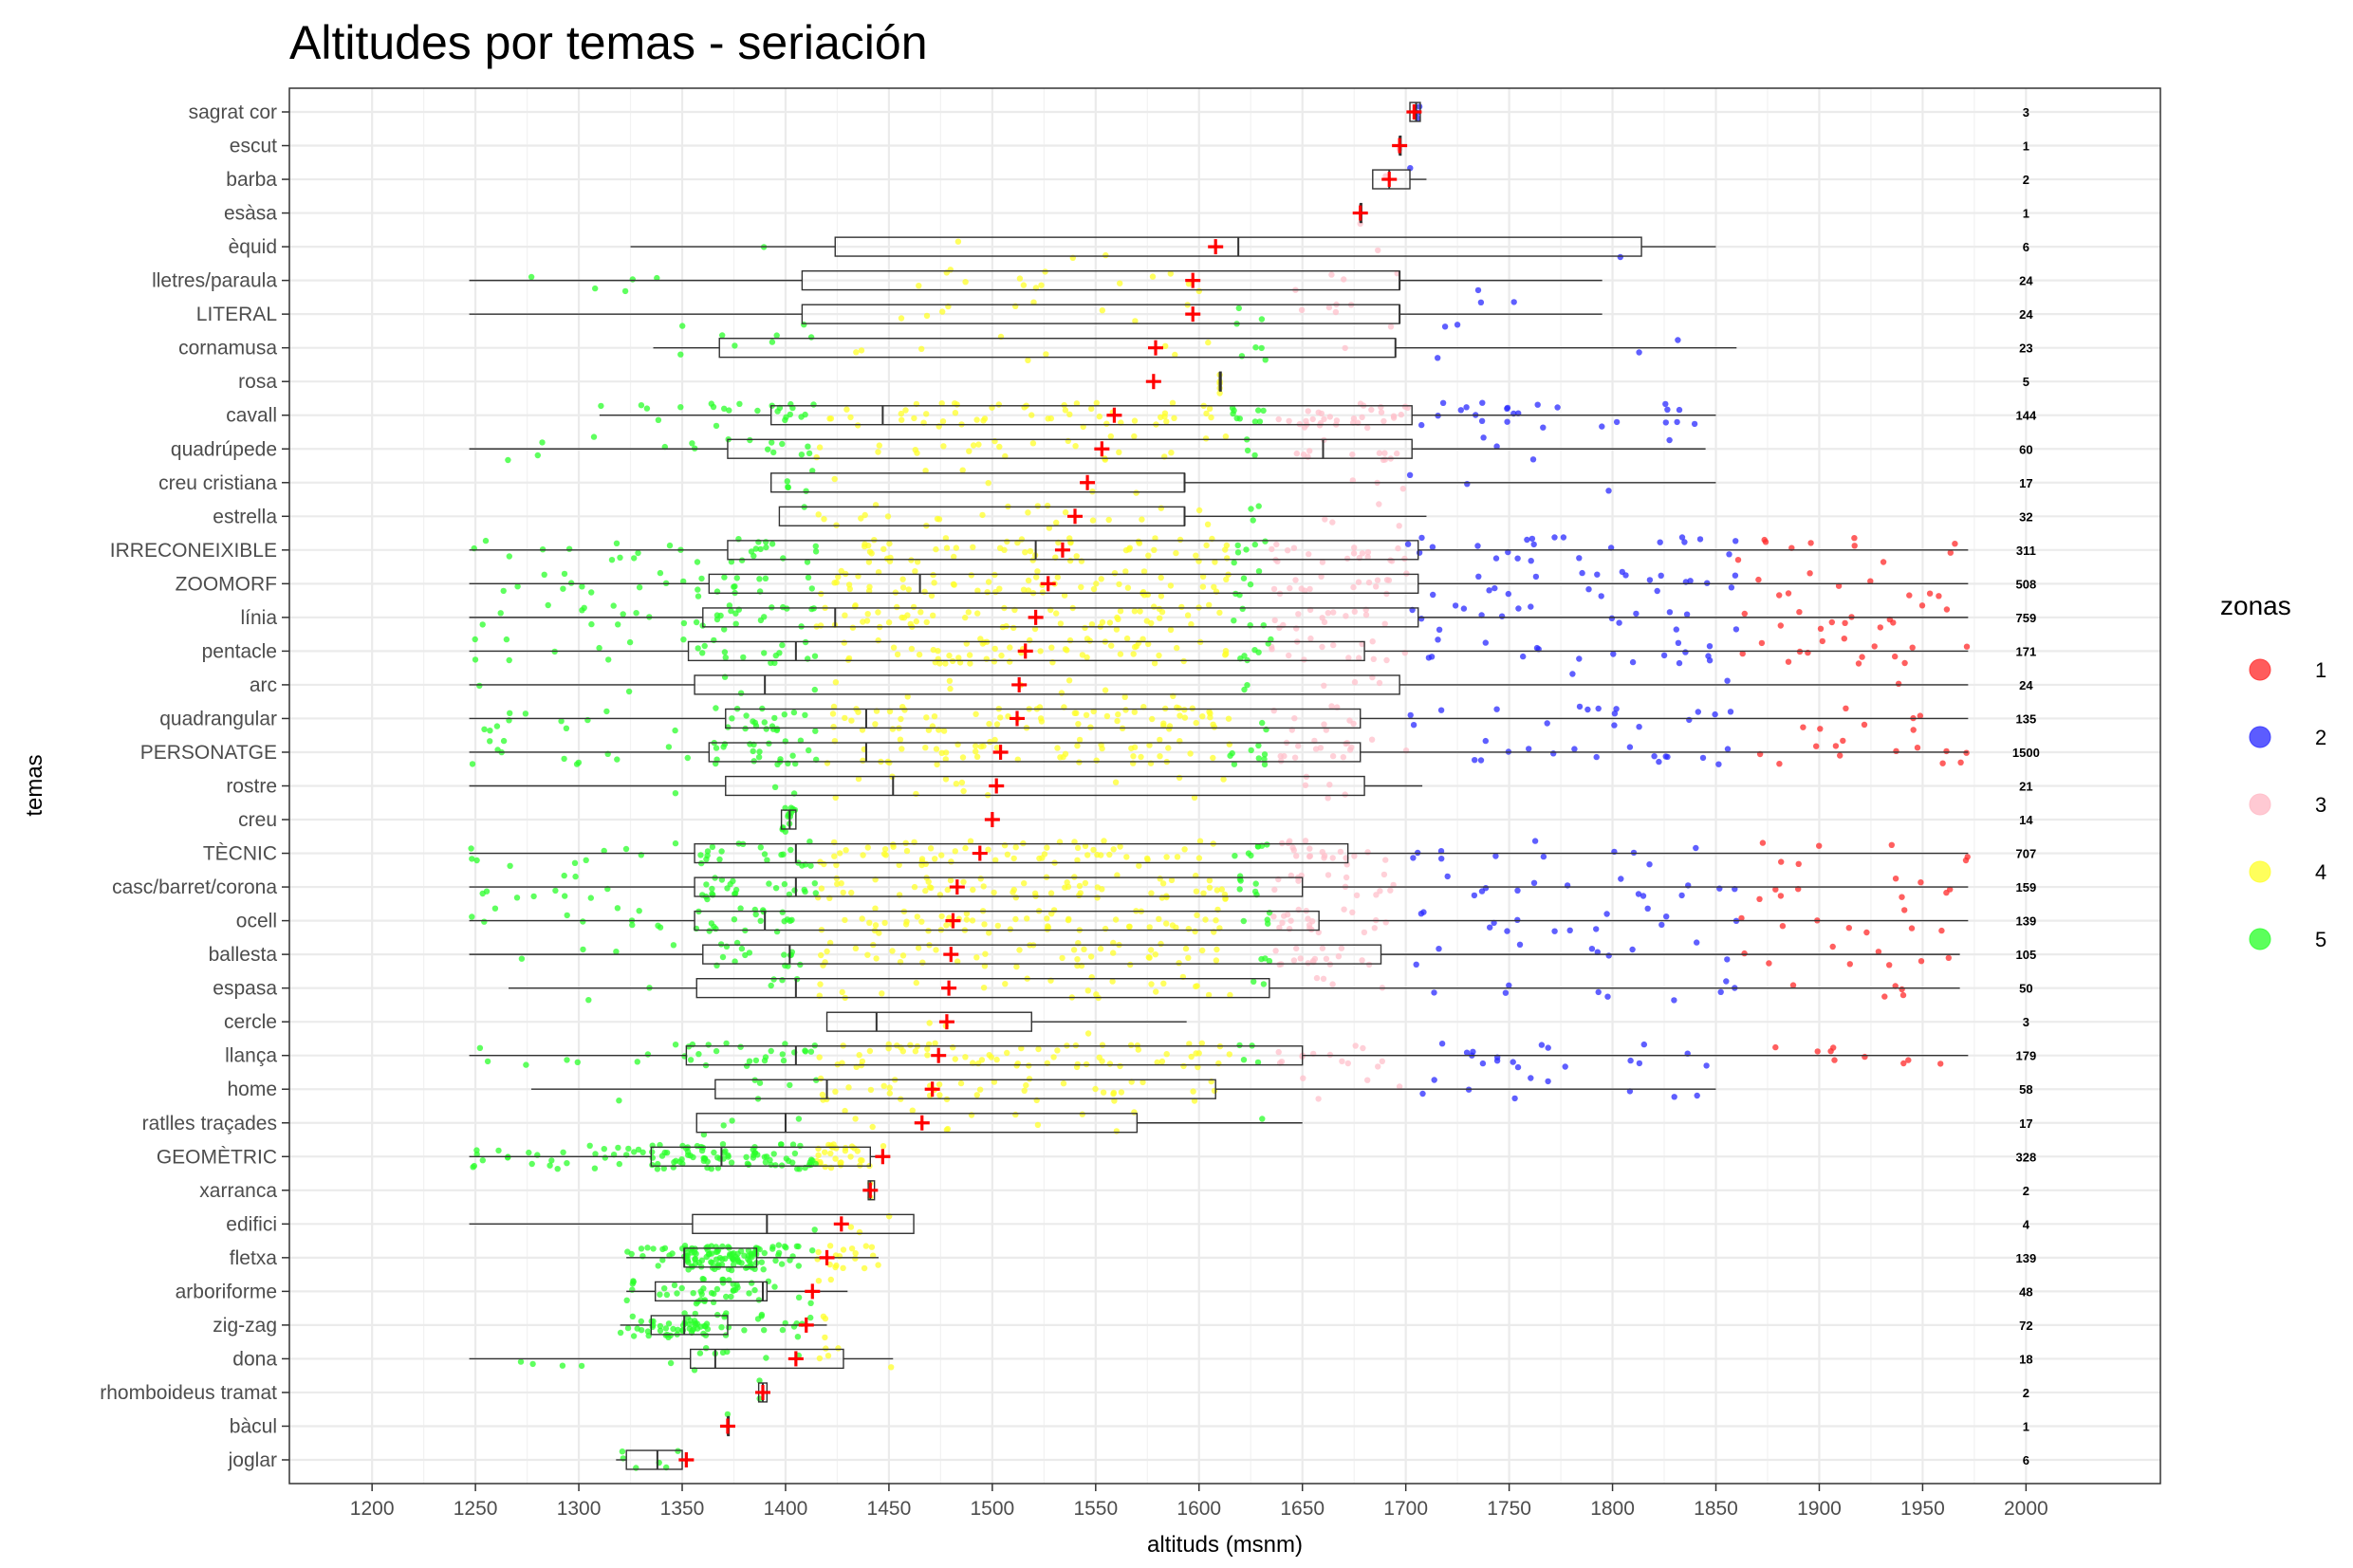 The height and width of the screenshot is (1568, 2353). What do you see at coordinates (217, 1157) in the screenshot?
I see `y-tick-label: GEOMÈTRIC` at bounding box center [217, 1157].